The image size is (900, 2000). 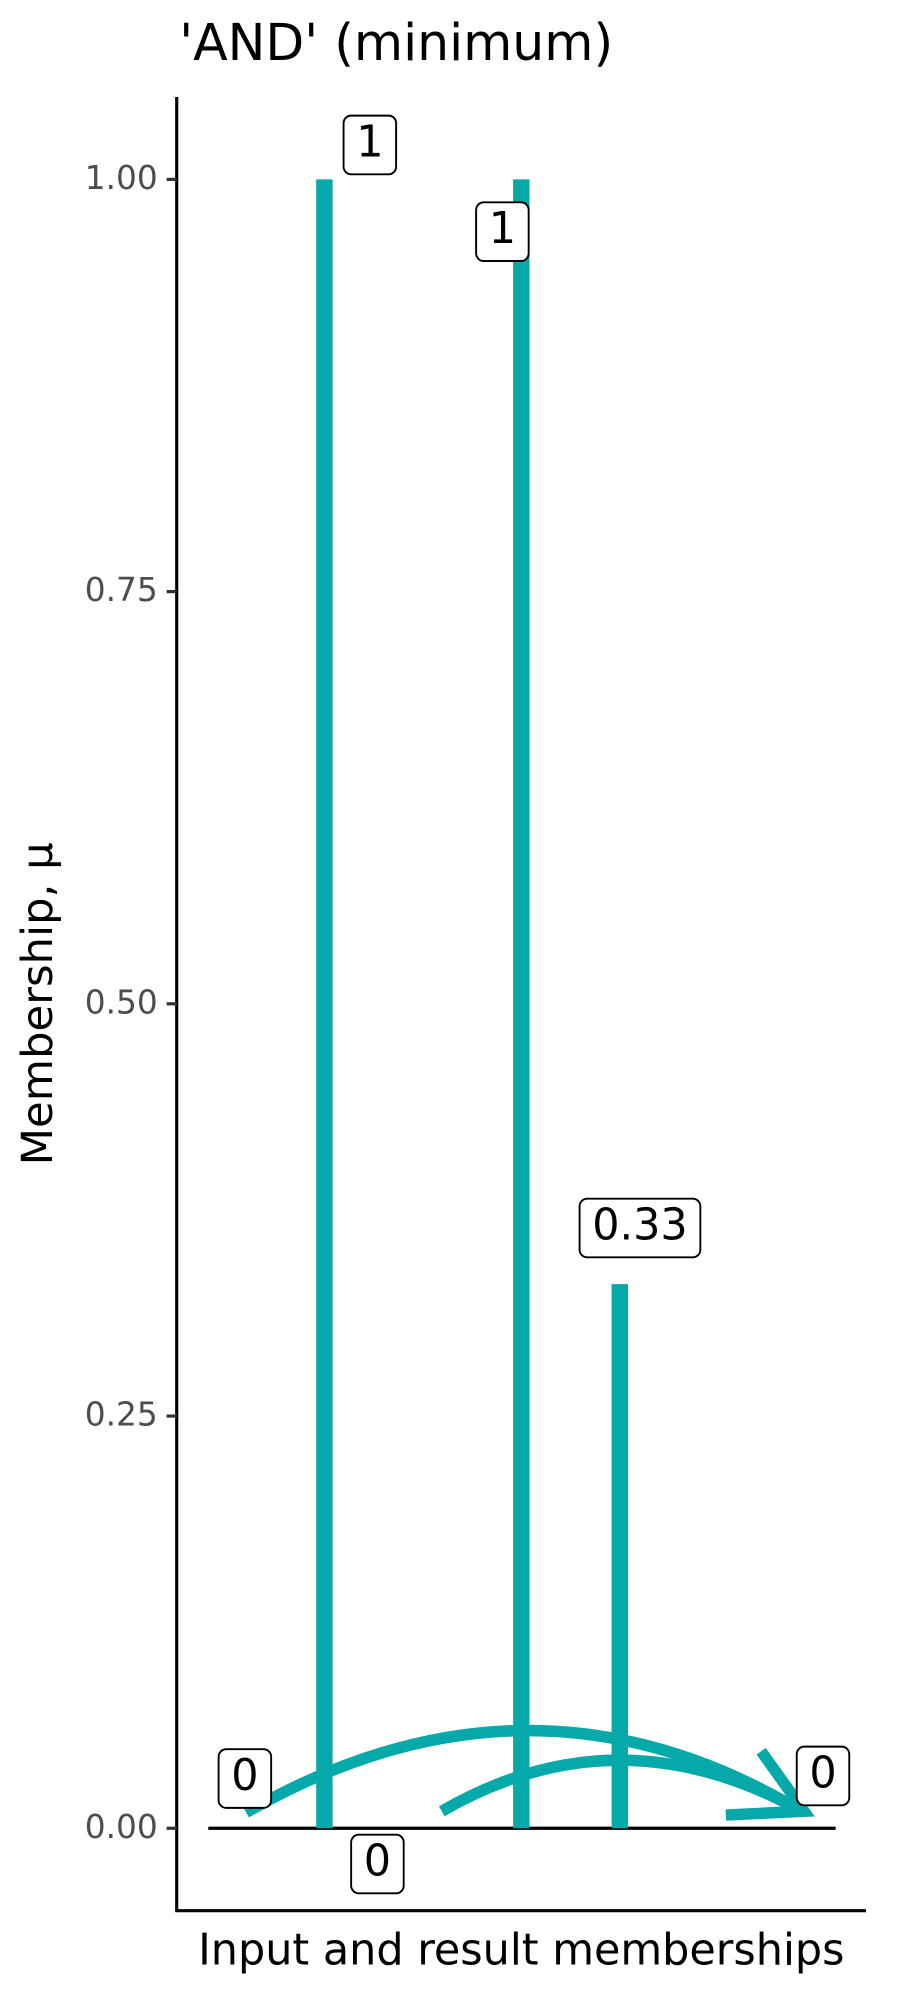 I want to click on y-tick-label: 0.50, so click(x=121, y=1001).